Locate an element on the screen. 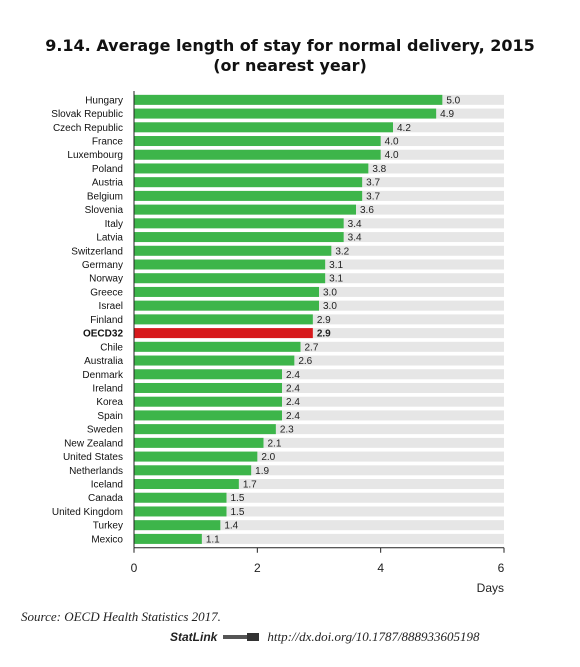 The height and width of the screenshot is (667, 580). value-label: 3.6 is located at coordinates (367, 210).